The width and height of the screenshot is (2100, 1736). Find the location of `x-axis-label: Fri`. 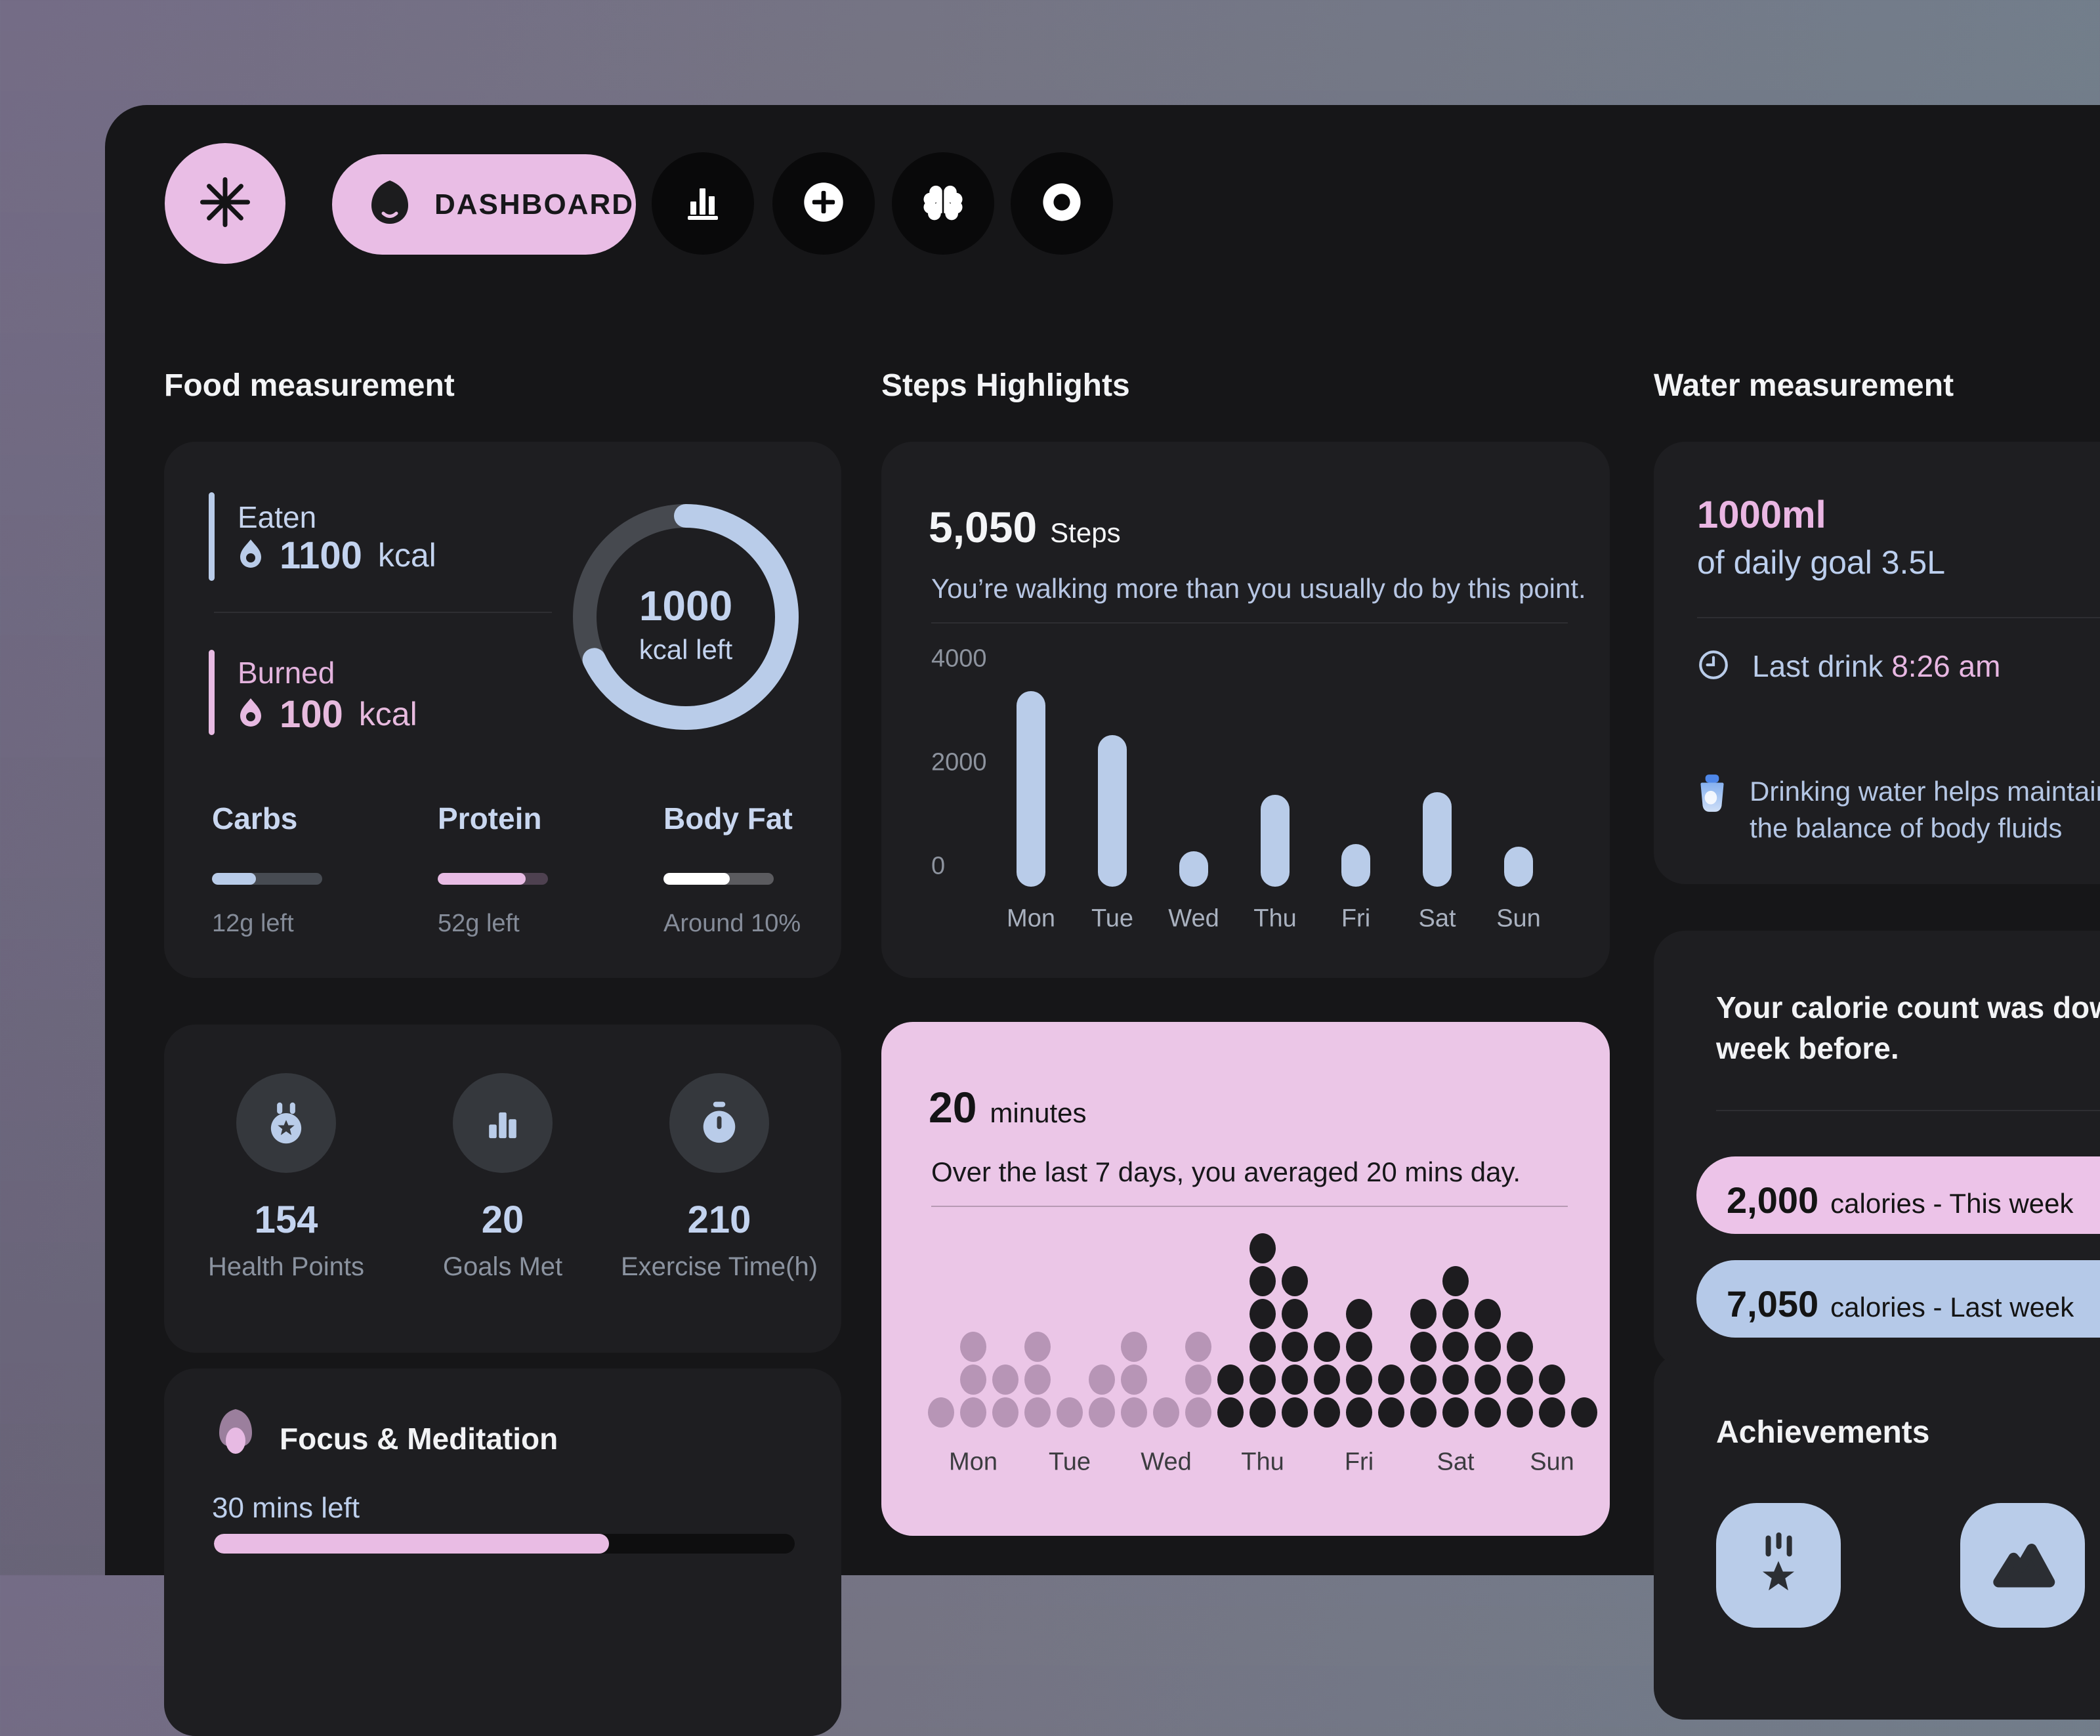

x-axis-label: Fri is located at coordinates (1359, 1462).